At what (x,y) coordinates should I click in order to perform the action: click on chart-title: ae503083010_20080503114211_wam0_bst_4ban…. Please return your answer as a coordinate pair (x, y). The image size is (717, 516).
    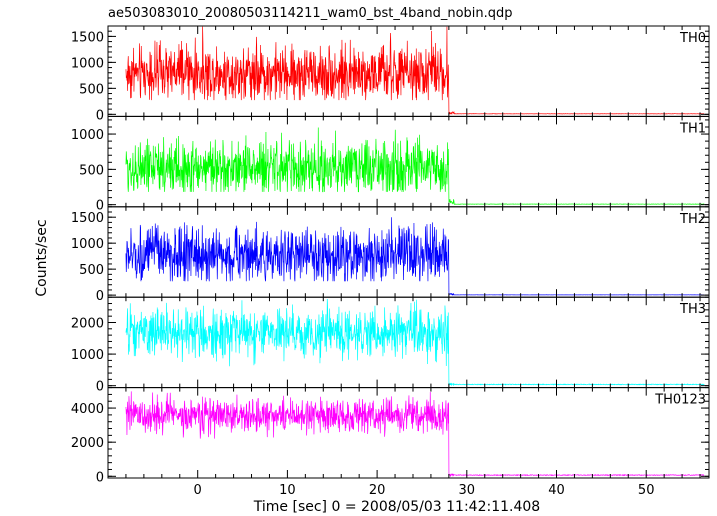
    Looking at the image, I should click on (310, 13).